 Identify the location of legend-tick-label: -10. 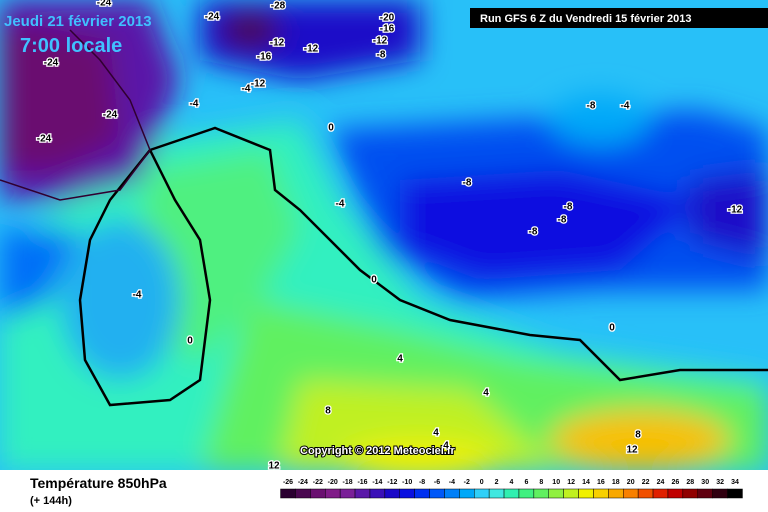
(407, 482).